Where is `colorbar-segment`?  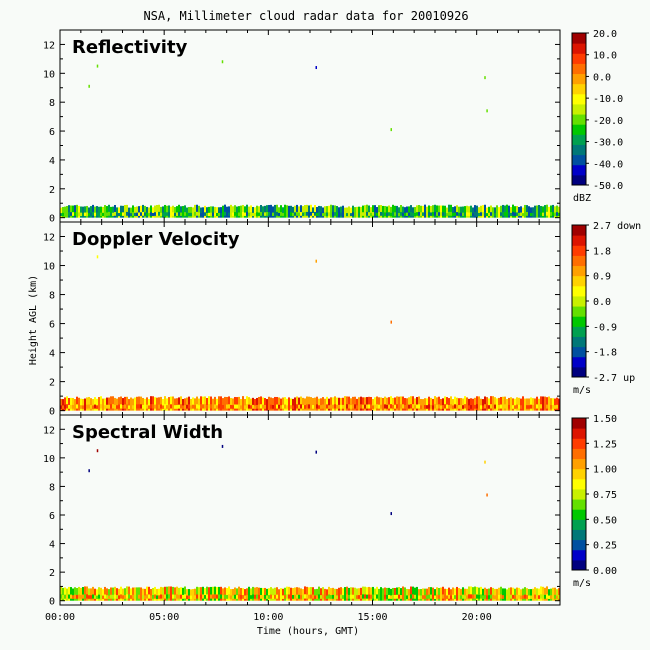 colorbar-segment is located at coordinates (579, 170).